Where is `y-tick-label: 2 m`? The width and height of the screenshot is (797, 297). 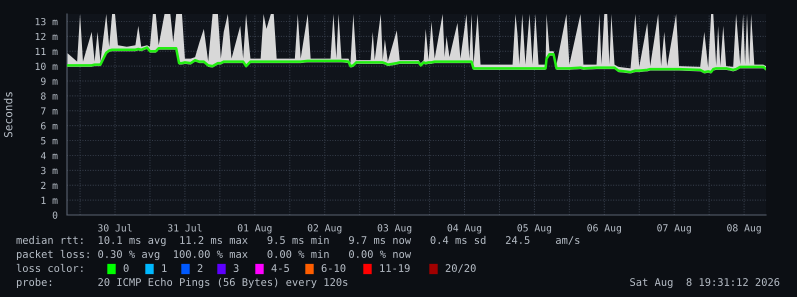
y-tick-label: 2 m is located at coordinates (49, 185).